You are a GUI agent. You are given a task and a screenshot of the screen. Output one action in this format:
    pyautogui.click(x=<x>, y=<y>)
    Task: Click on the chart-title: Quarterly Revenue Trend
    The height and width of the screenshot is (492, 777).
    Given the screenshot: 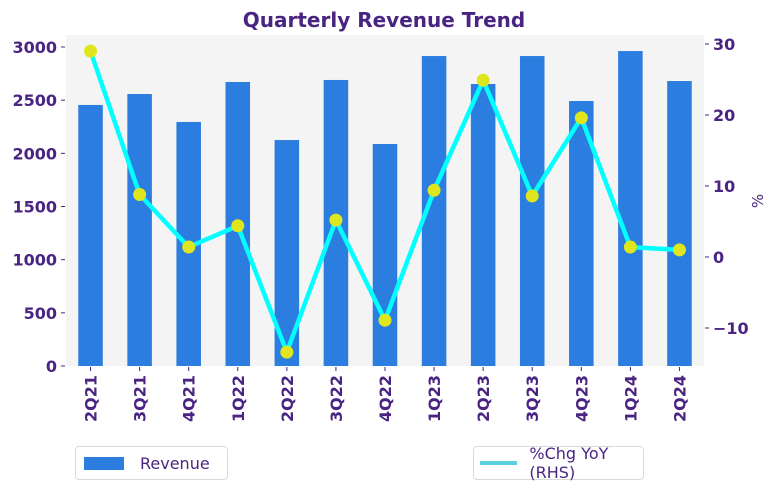 What is the action you would take?
    pyautogui.click(x=384, y=20)
    